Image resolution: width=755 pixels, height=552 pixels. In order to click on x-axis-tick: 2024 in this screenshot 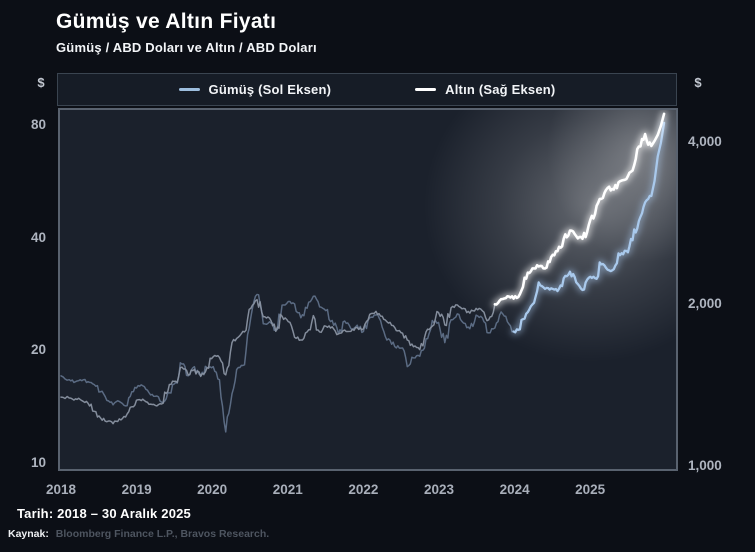, I will do `click(514, 489)`.